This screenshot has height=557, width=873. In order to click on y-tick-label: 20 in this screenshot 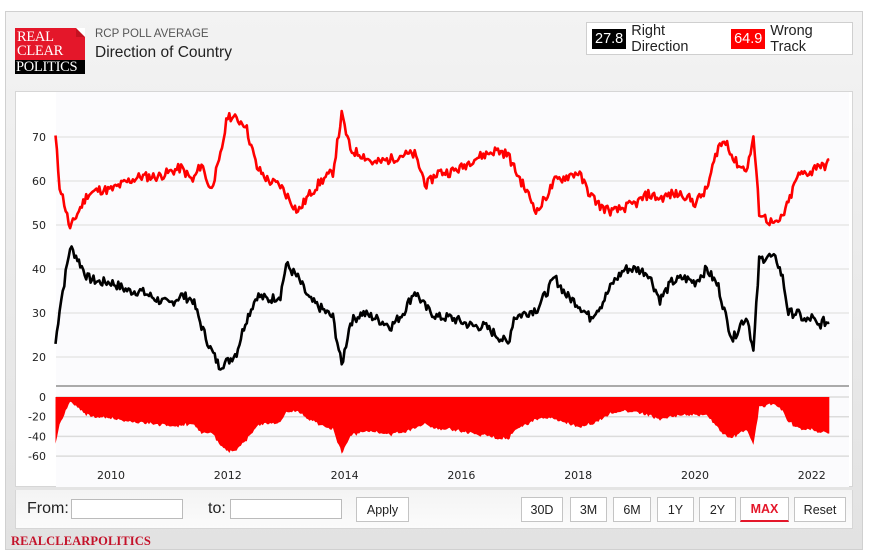, I will do `click(39, 357)`.